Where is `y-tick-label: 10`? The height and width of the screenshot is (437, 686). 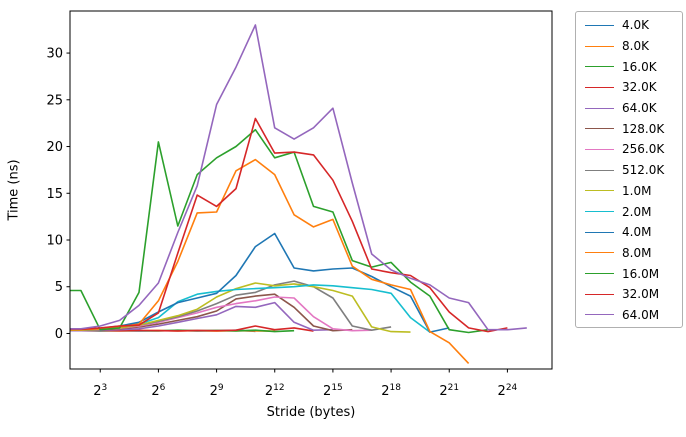 y-tick-label: 10 is located at coordinates (54, 241).